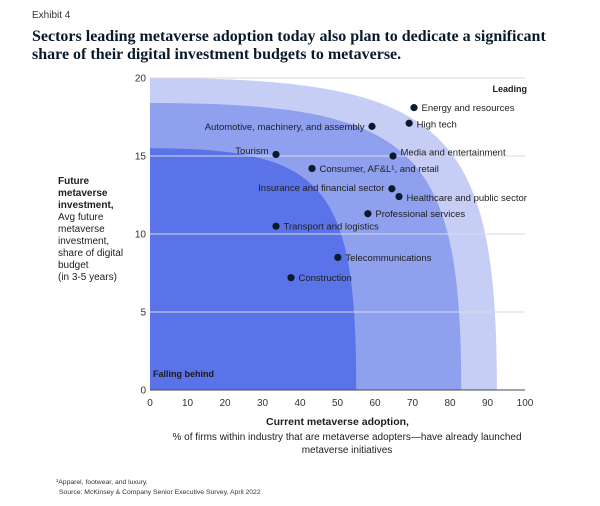 This screenshot has height=506, width=600. I want to click on data-point-tourism: Tourism, so click(257, 152).